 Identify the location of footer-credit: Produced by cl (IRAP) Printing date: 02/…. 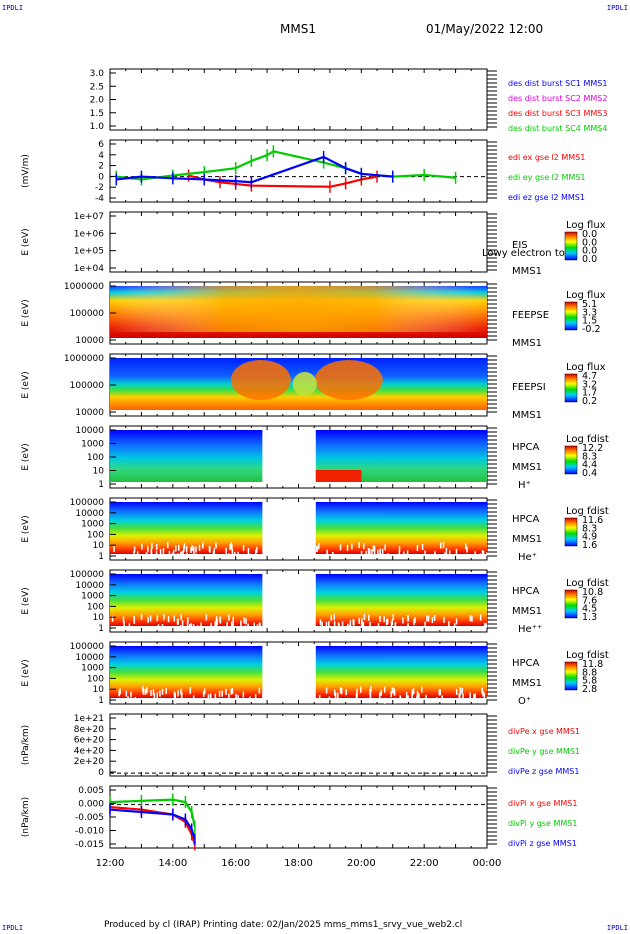
(283, 925).